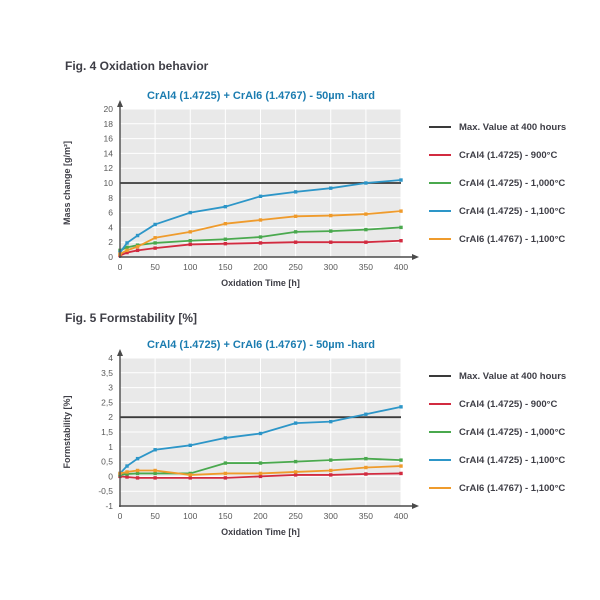  Describe the element at coordinates (110, 257) in the screenshot. I see `y-tick-label: 0` at that location.